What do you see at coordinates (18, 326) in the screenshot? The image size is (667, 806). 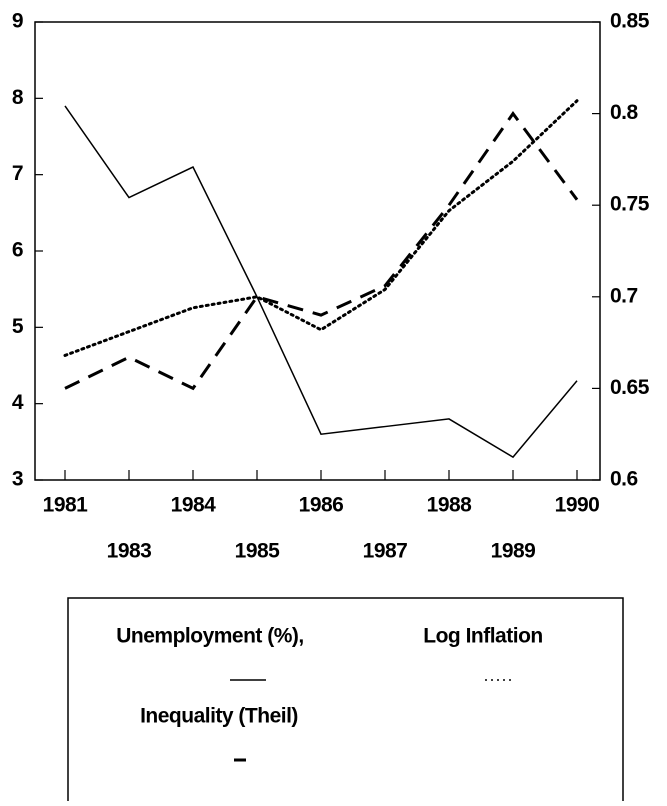 I see `y-tick-label: 5` at bounding box center [18, 326].